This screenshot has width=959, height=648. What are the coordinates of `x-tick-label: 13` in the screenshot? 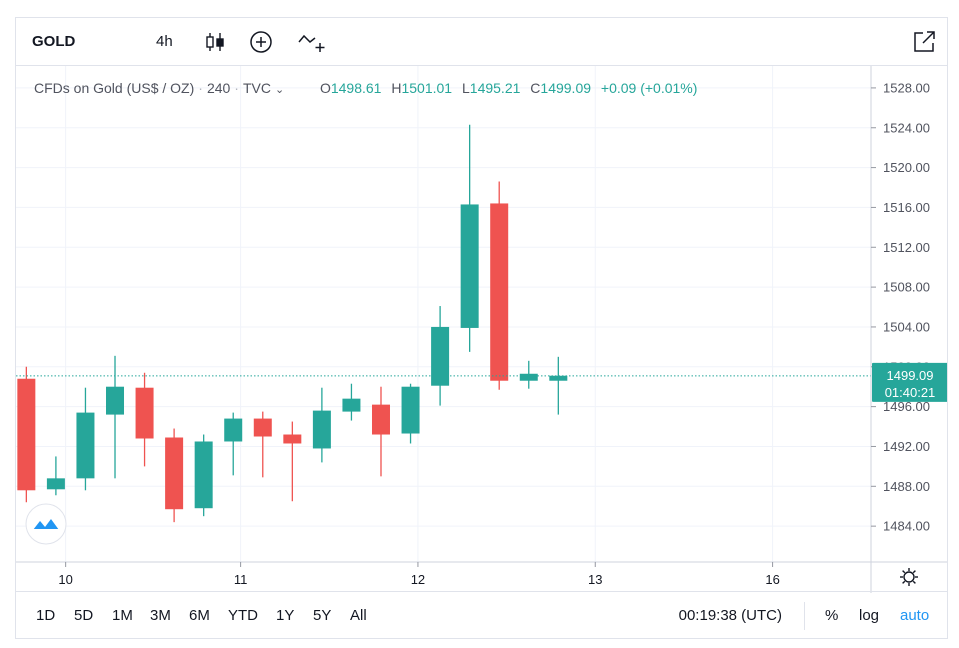 It's located at (595, 579).